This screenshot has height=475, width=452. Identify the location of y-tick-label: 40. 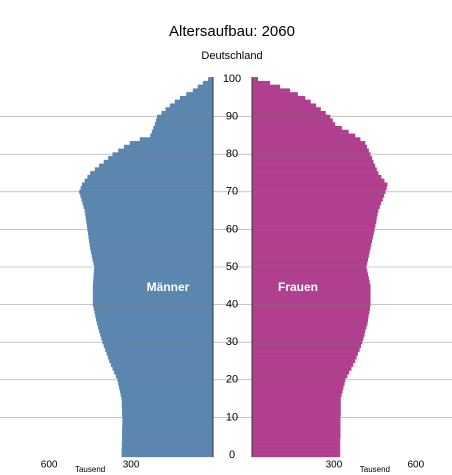
(232, 305).